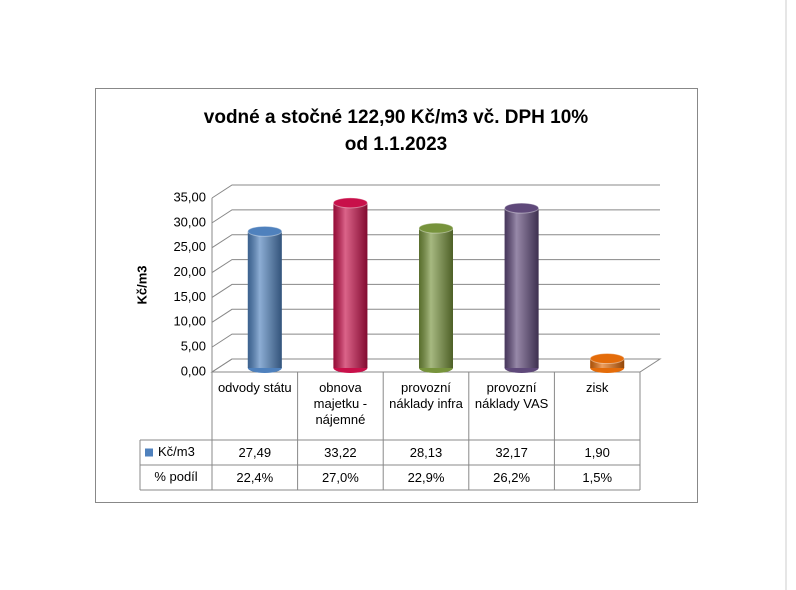  Describe the element at coordinates (511, 452) in the screenshot. I see `value-label: 32,17` at that location.